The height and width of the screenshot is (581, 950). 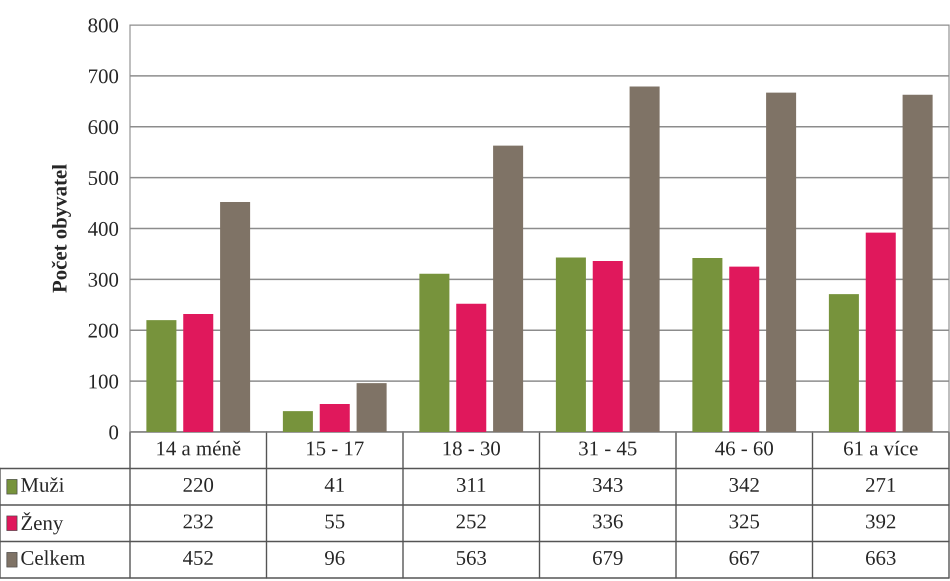 I want to click on data-label: 252, so click(x=471, y=521).